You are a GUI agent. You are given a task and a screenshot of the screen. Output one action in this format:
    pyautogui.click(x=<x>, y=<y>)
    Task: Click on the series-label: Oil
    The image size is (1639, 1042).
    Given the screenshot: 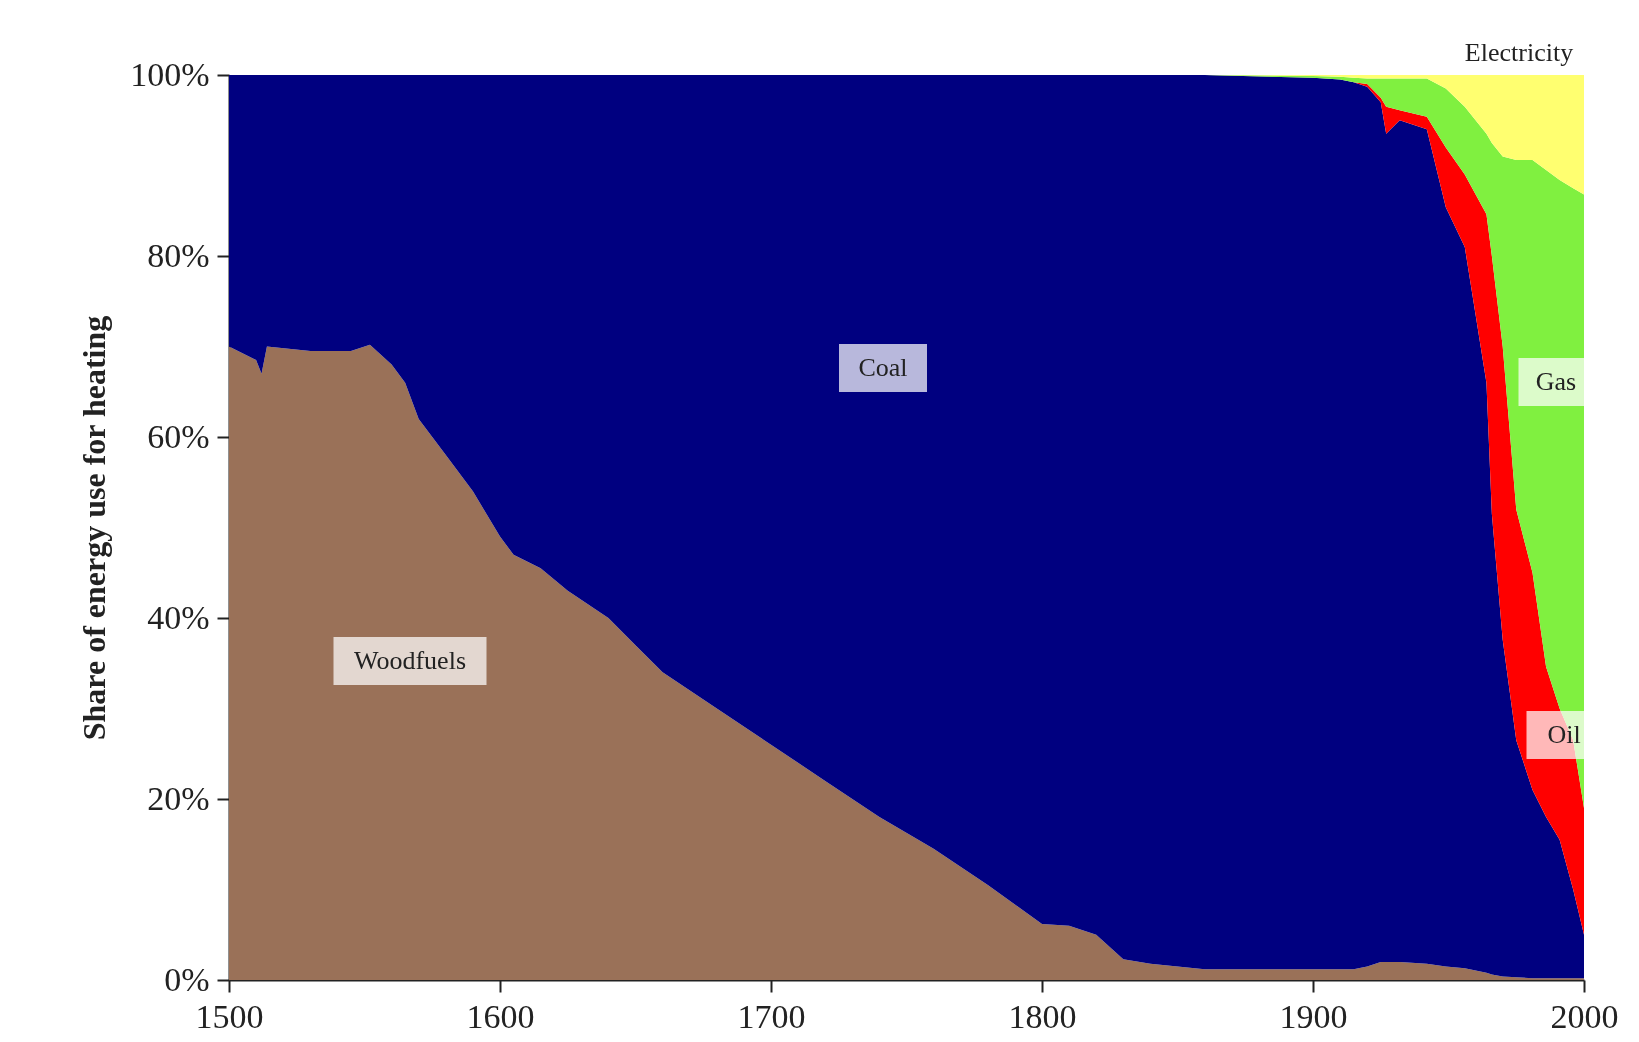 What is the action you would take?
    pyautogui.click(x=1564, y=734)
    